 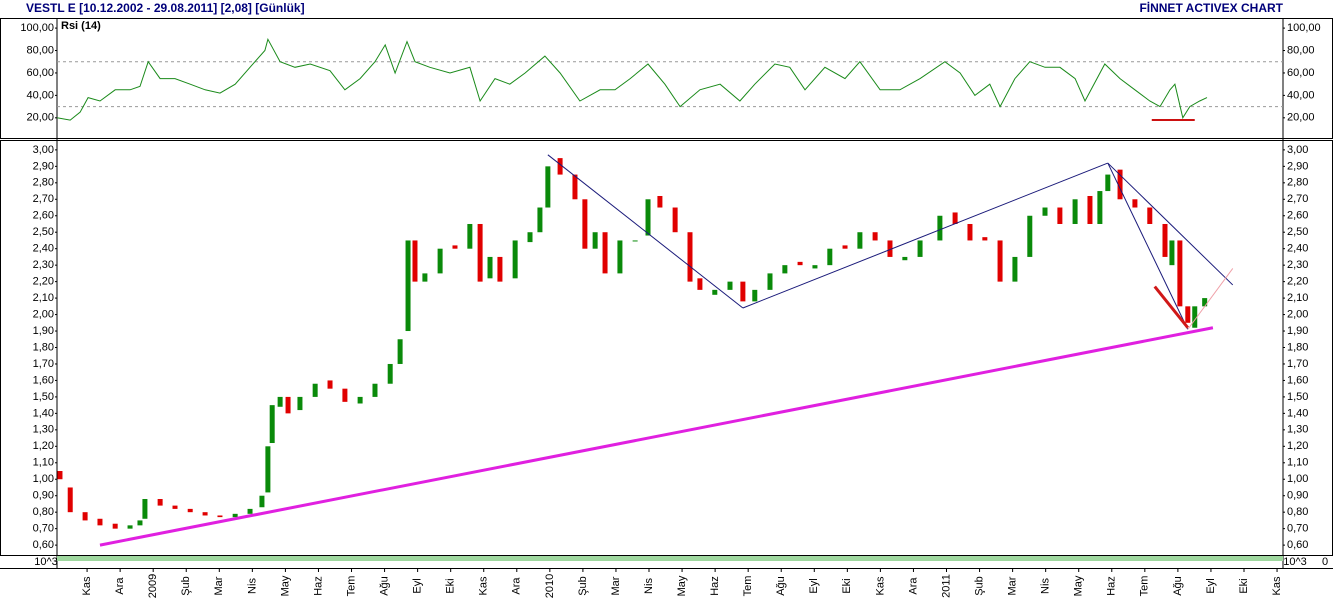 What do you see at coordinates (43, 216) in the screenshot?
I see `y-tick-label: 2,60` at bounding box center [43, 216].